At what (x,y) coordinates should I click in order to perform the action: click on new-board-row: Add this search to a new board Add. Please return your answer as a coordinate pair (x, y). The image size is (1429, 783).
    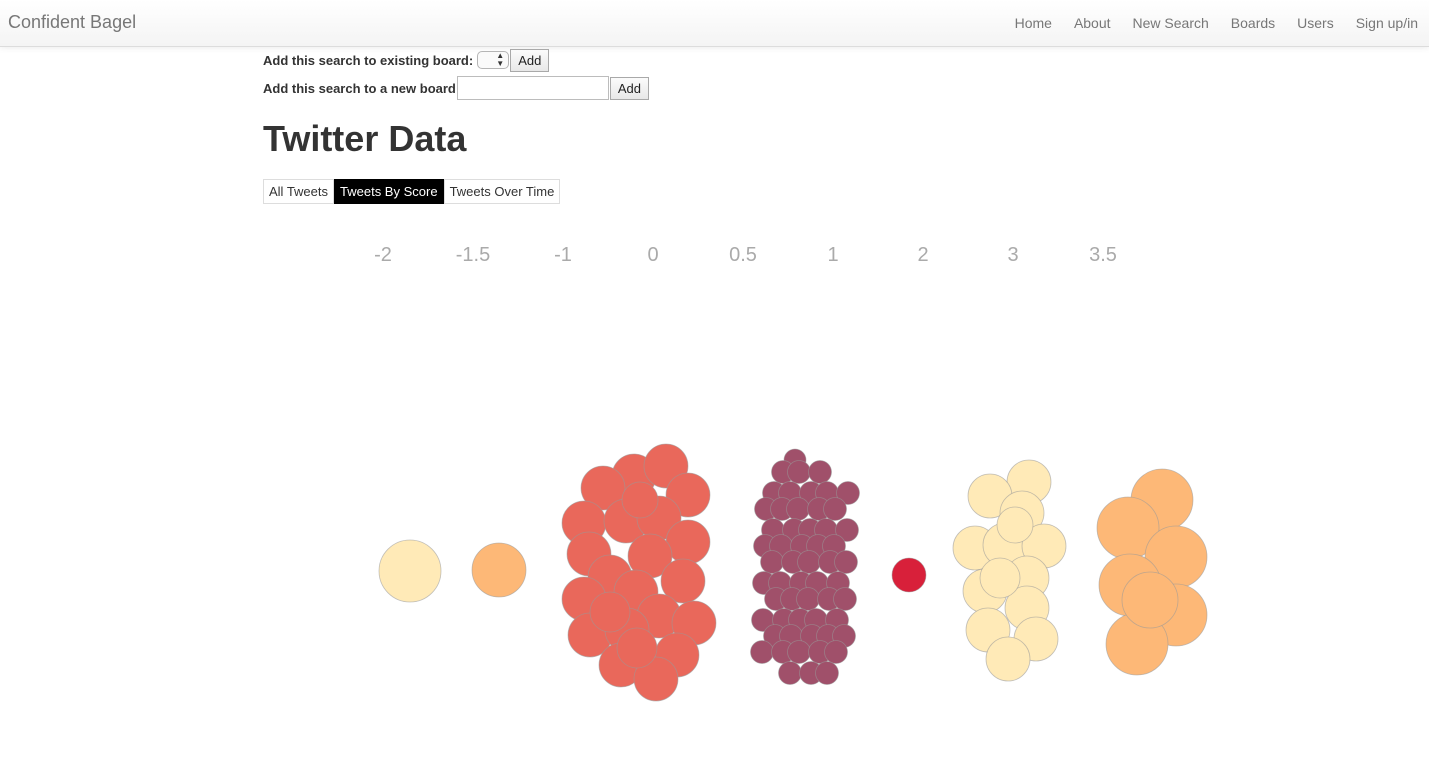
    Looking at the image, I should click on (456, 88).